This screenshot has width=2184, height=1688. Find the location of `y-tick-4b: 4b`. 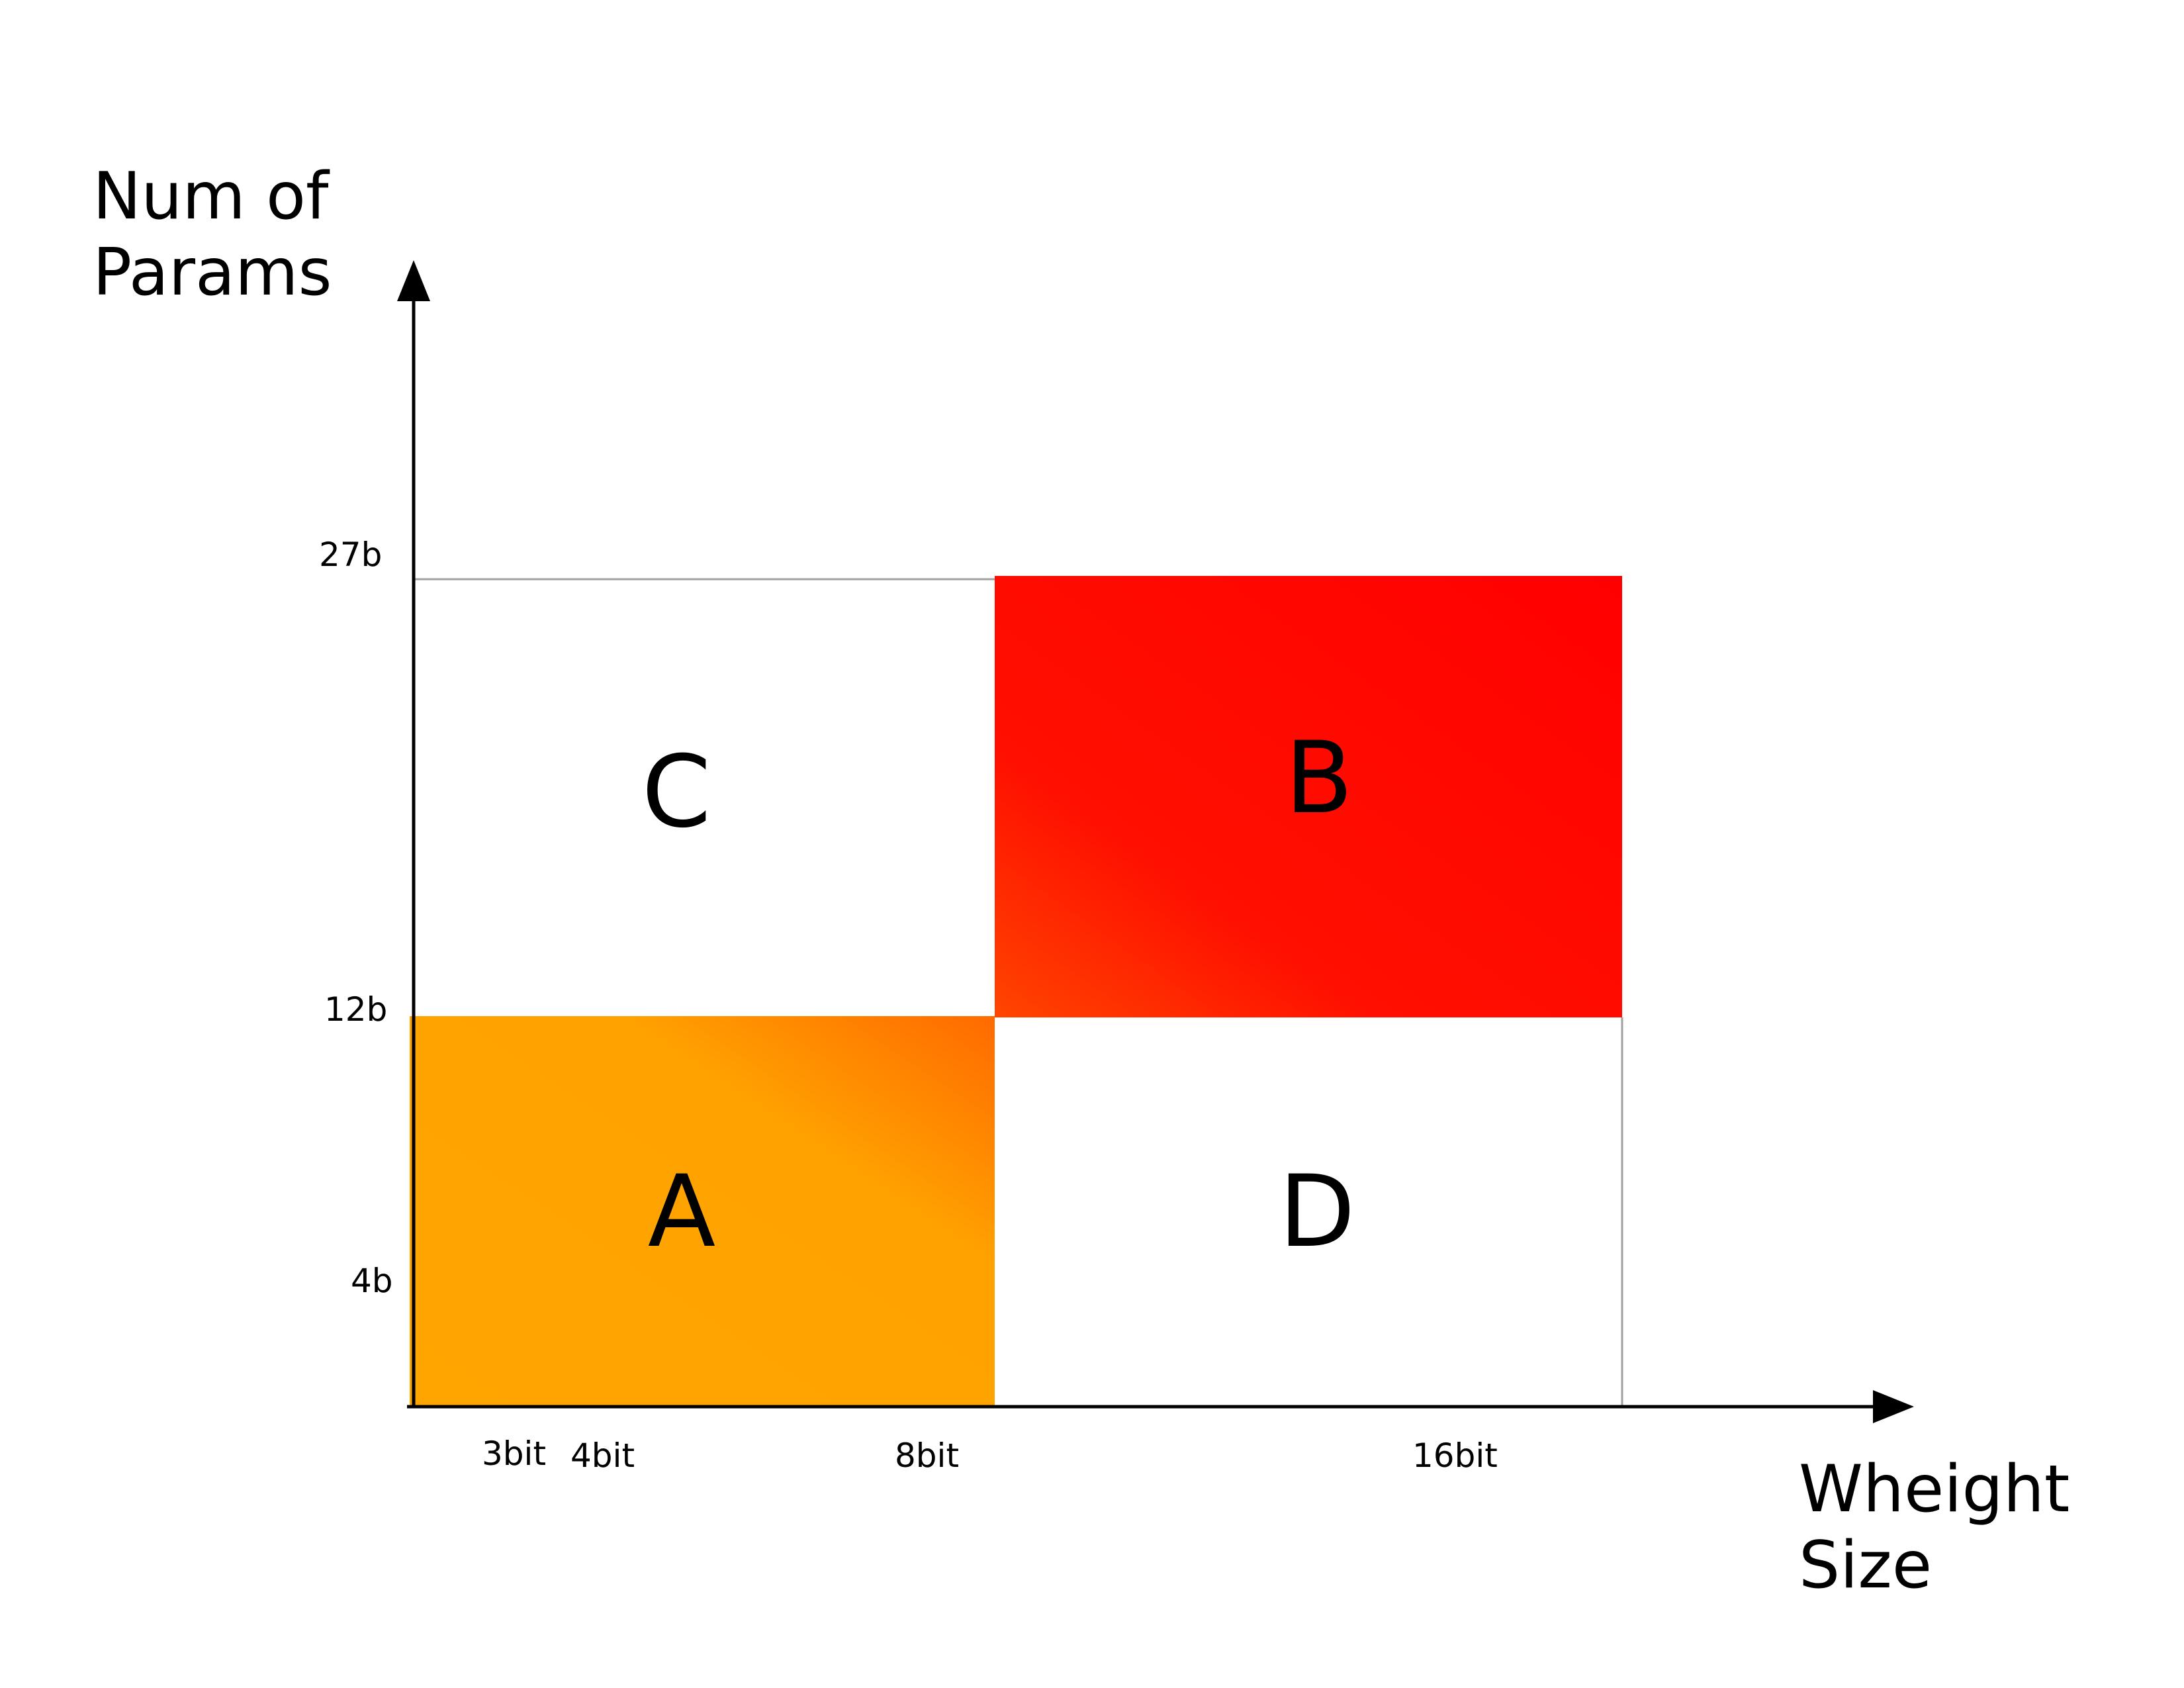

y-tick-4b: 4b is located at coordinates (372, 1281).